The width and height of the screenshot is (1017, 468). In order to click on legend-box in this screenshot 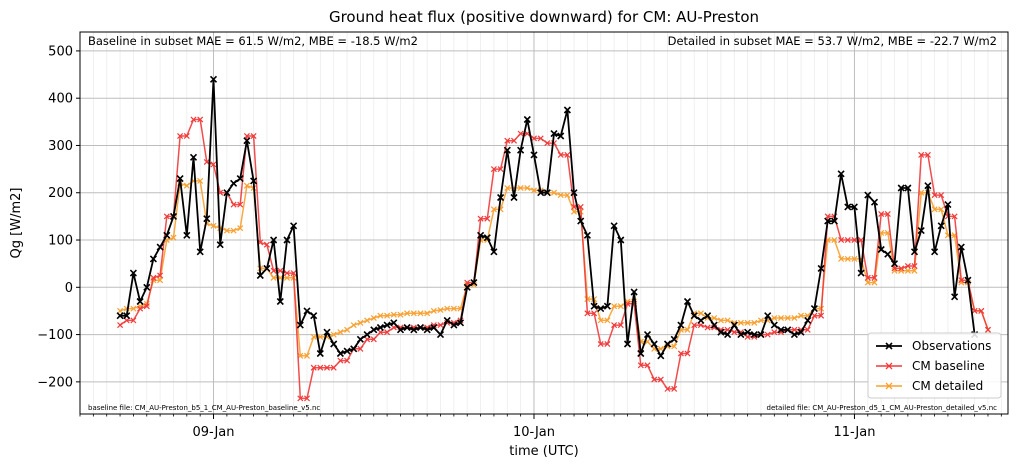, I will do `click(934, 365)`.